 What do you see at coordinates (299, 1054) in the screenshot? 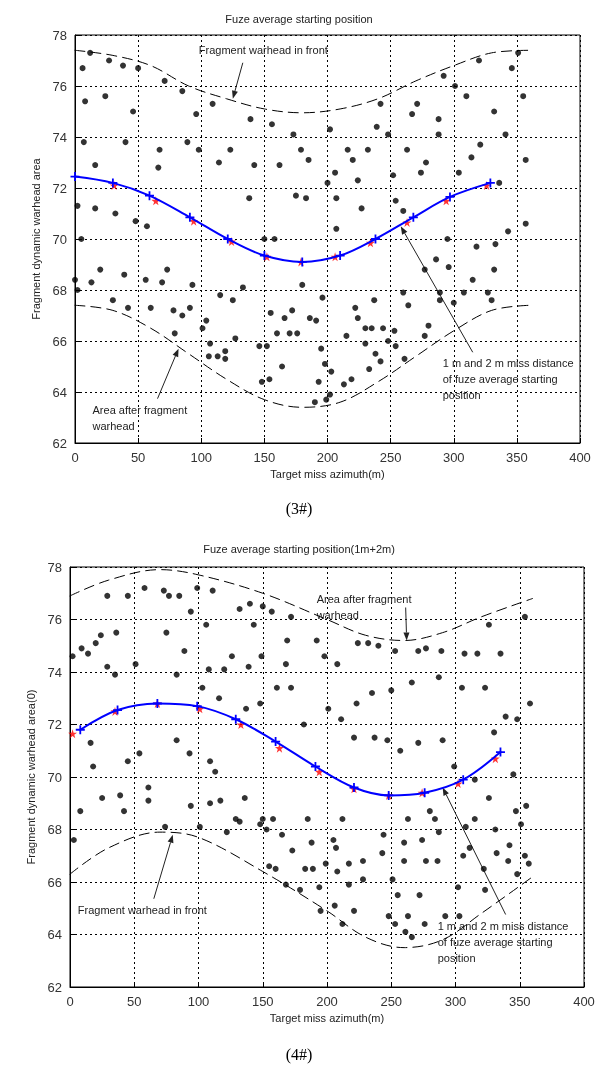
I see `text: (4#)` at bounding box center [299, 1054].